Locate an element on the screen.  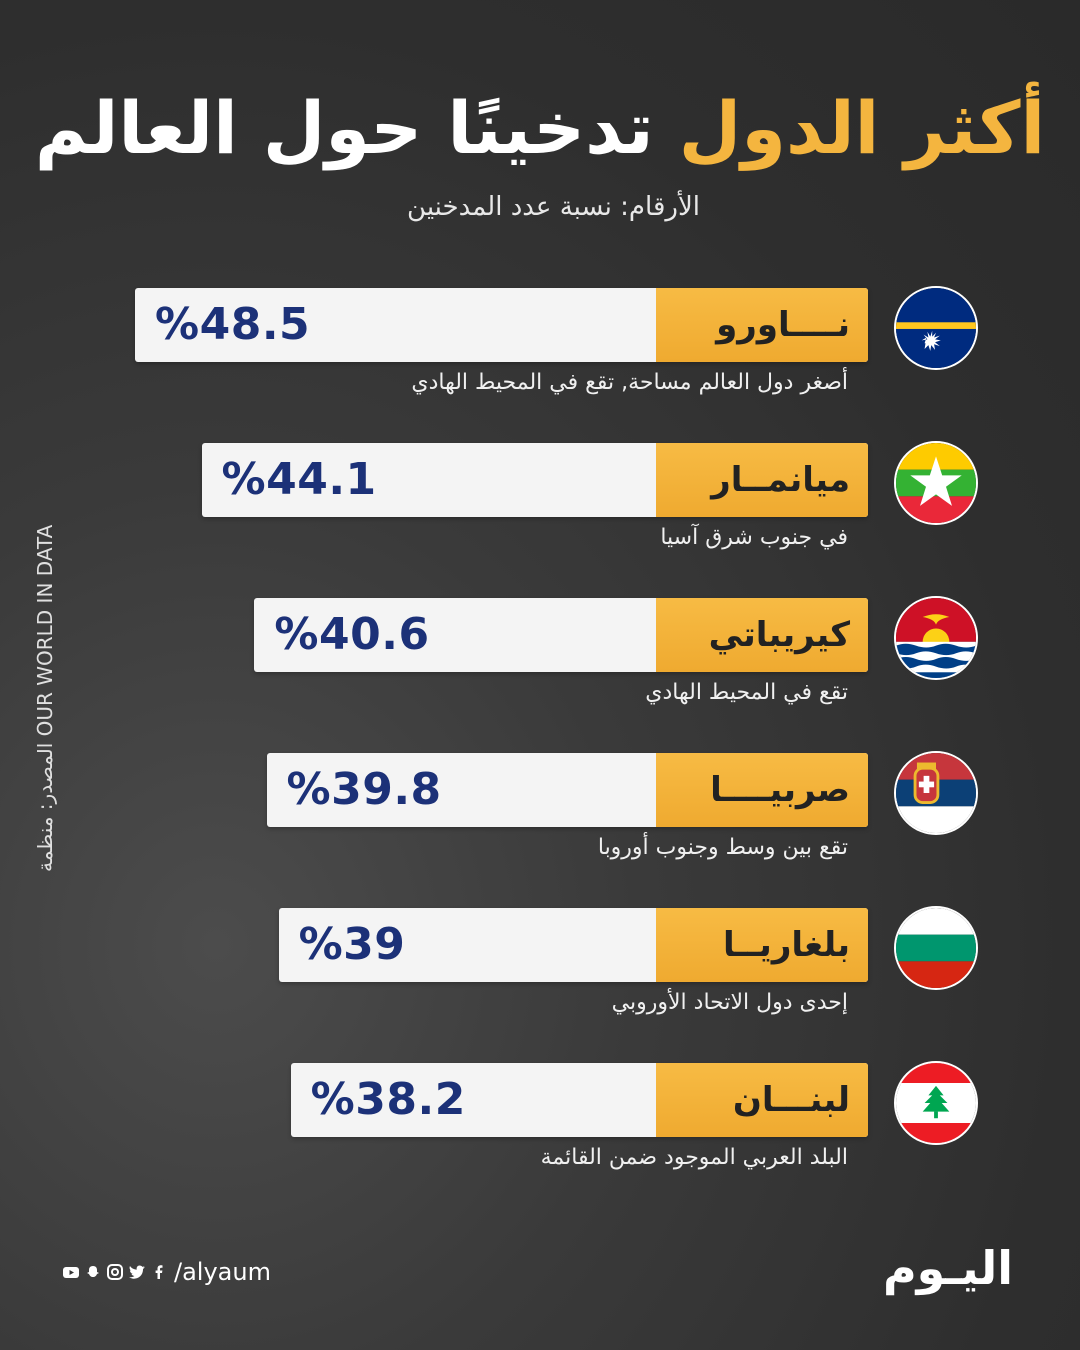
twitter-icon is located at coordinates (137, 1272).